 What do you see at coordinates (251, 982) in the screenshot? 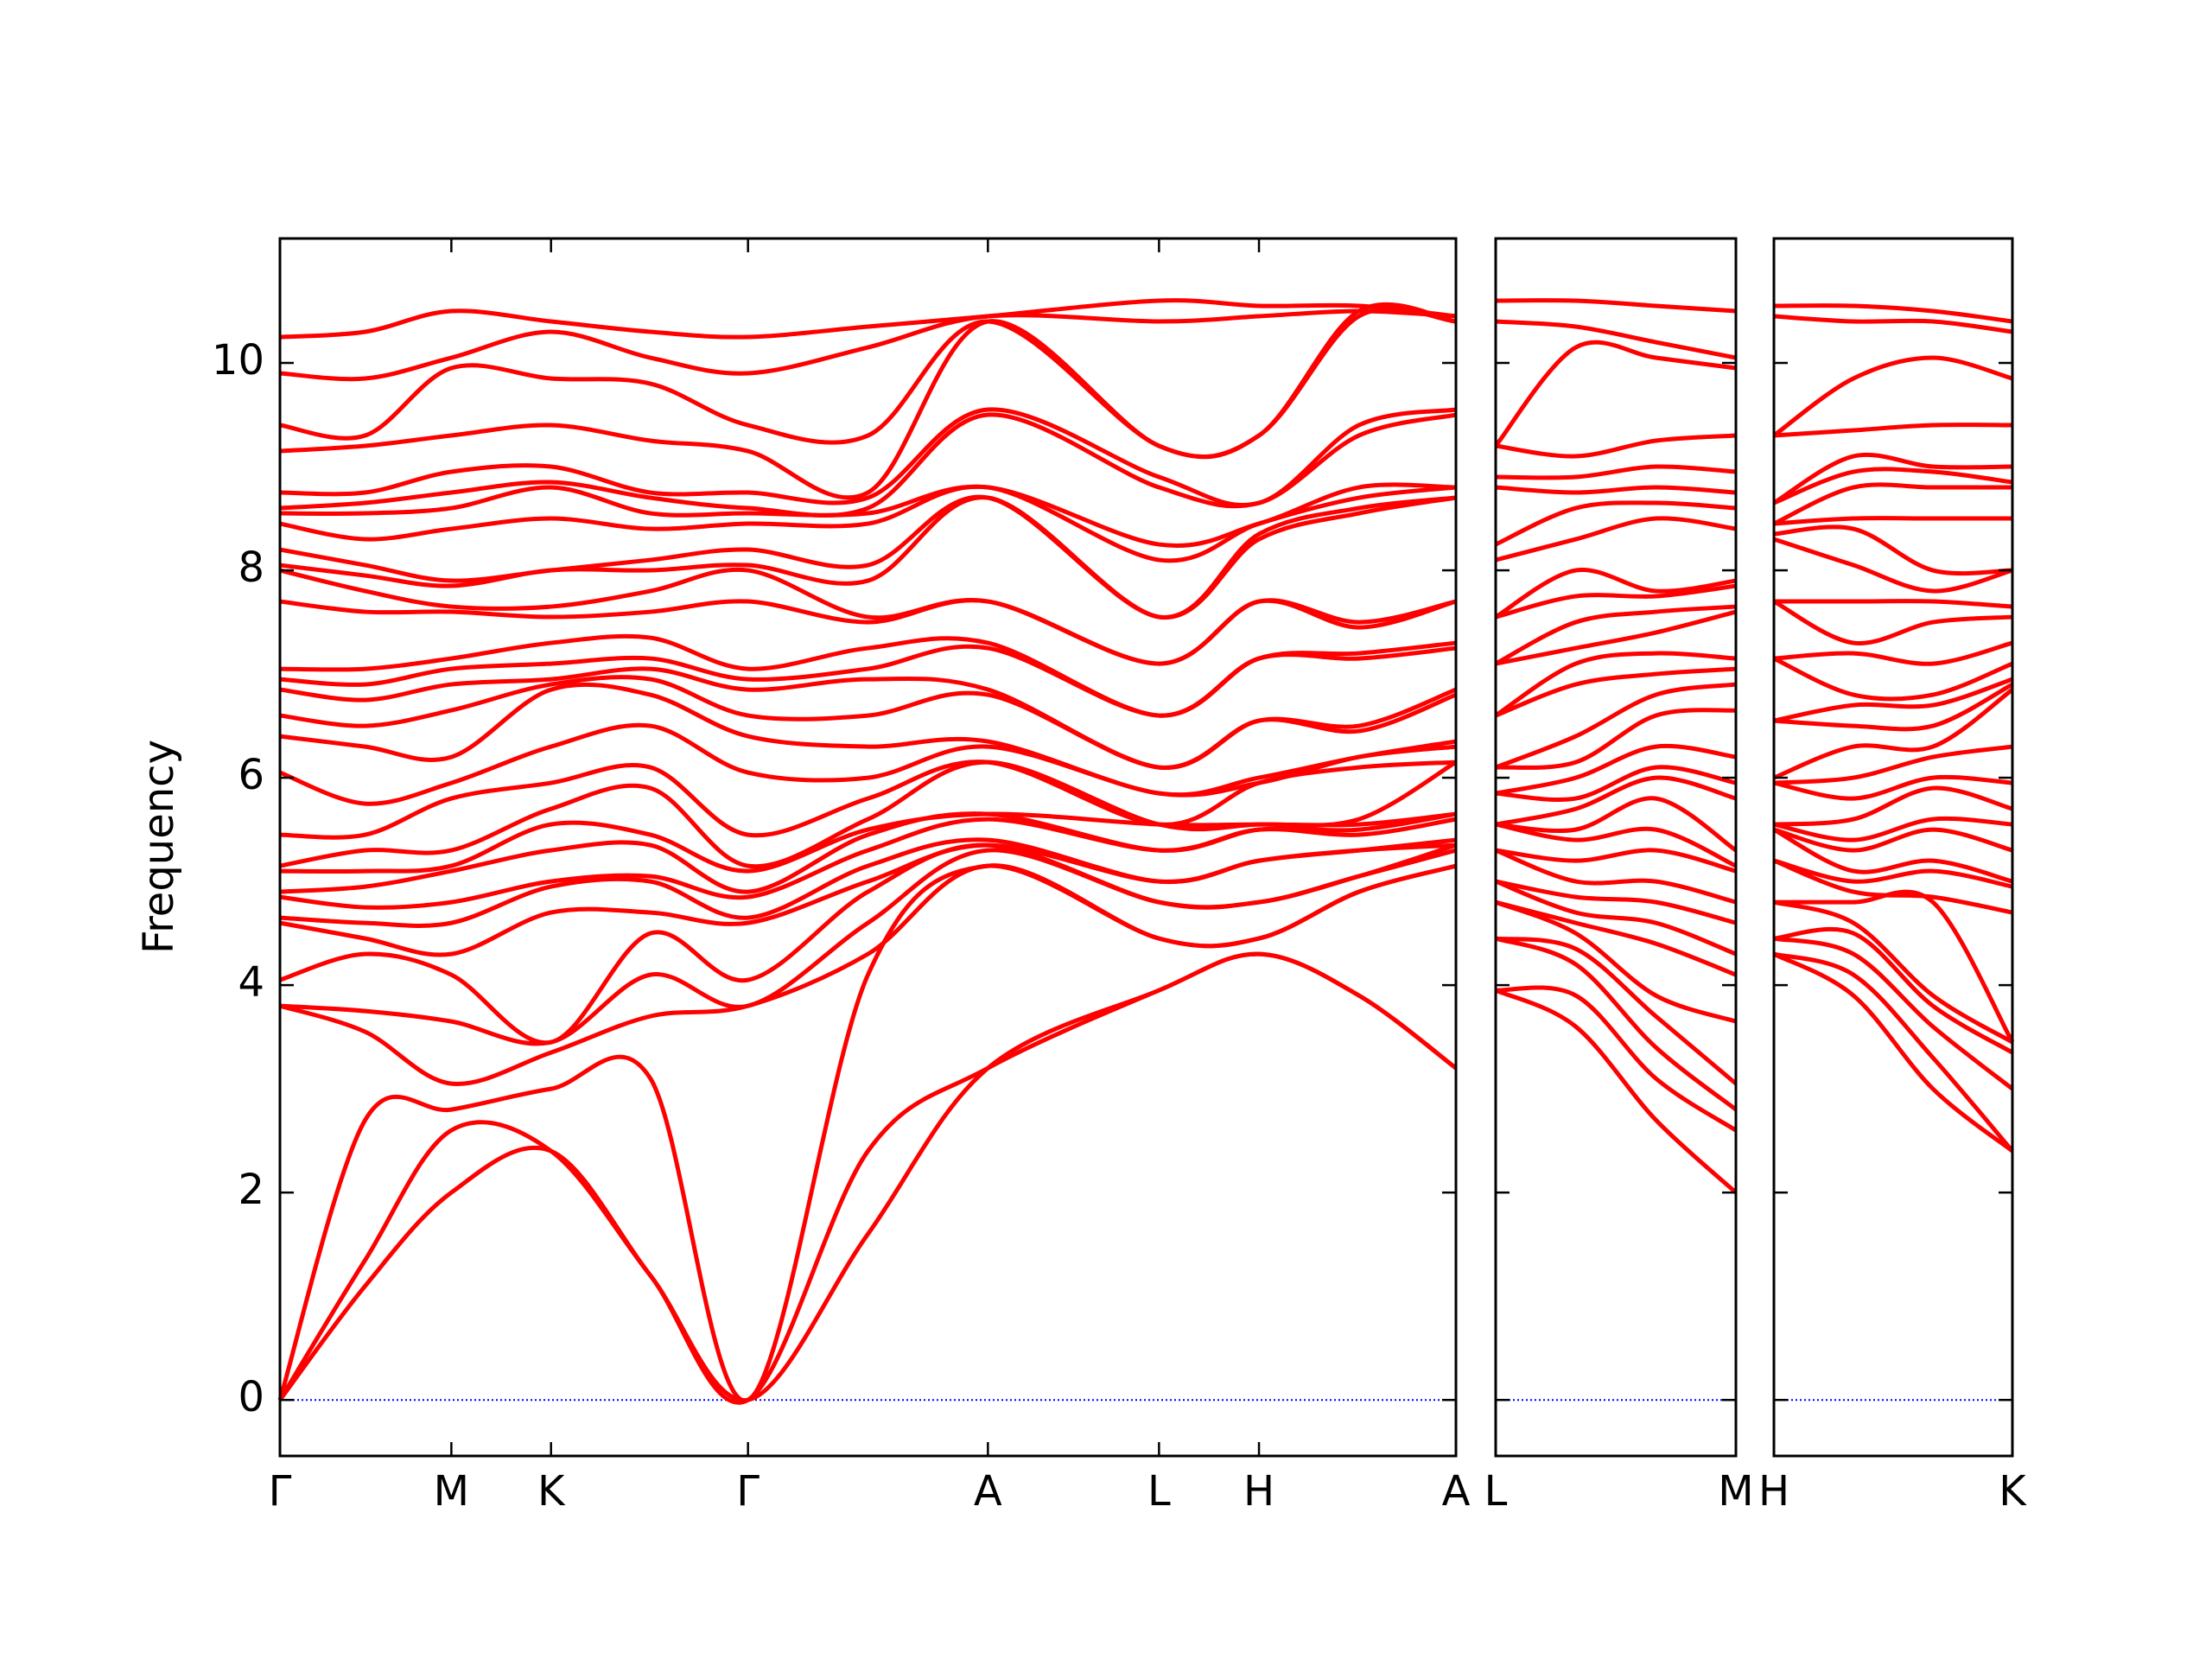
I see `y-tick-label: 4` at bounding box center [251, 982].